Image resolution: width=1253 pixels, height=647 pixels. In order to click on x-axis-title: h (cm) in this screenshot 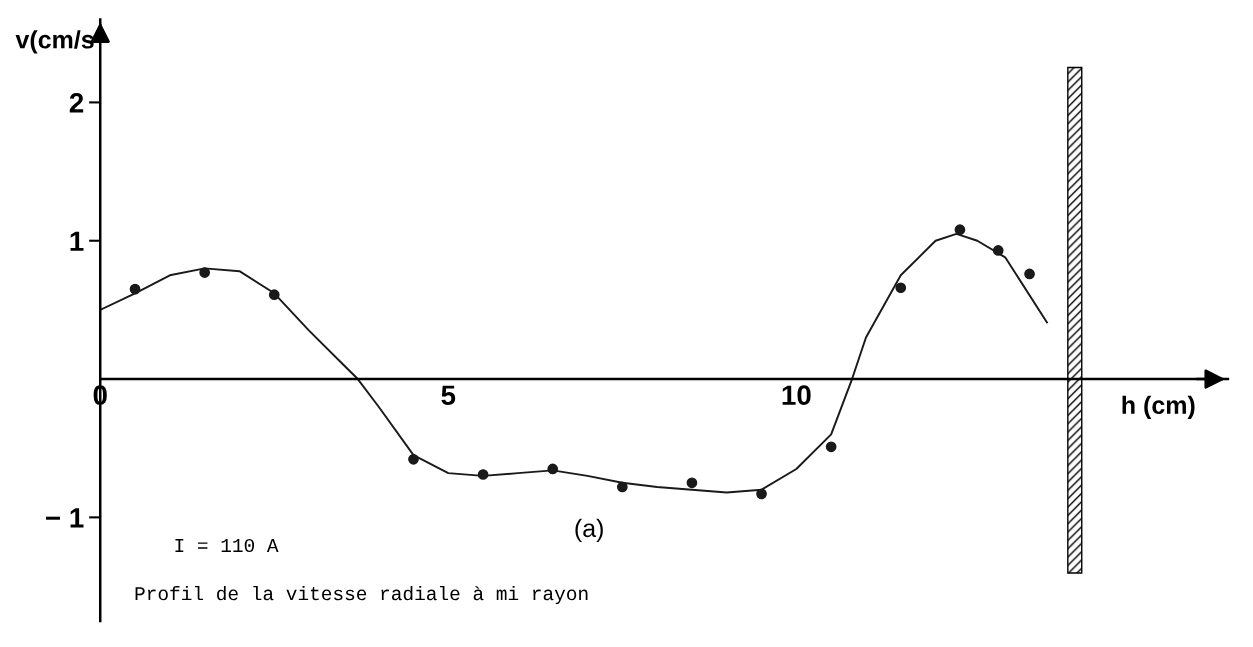, I will do `click(1158, 407)`.